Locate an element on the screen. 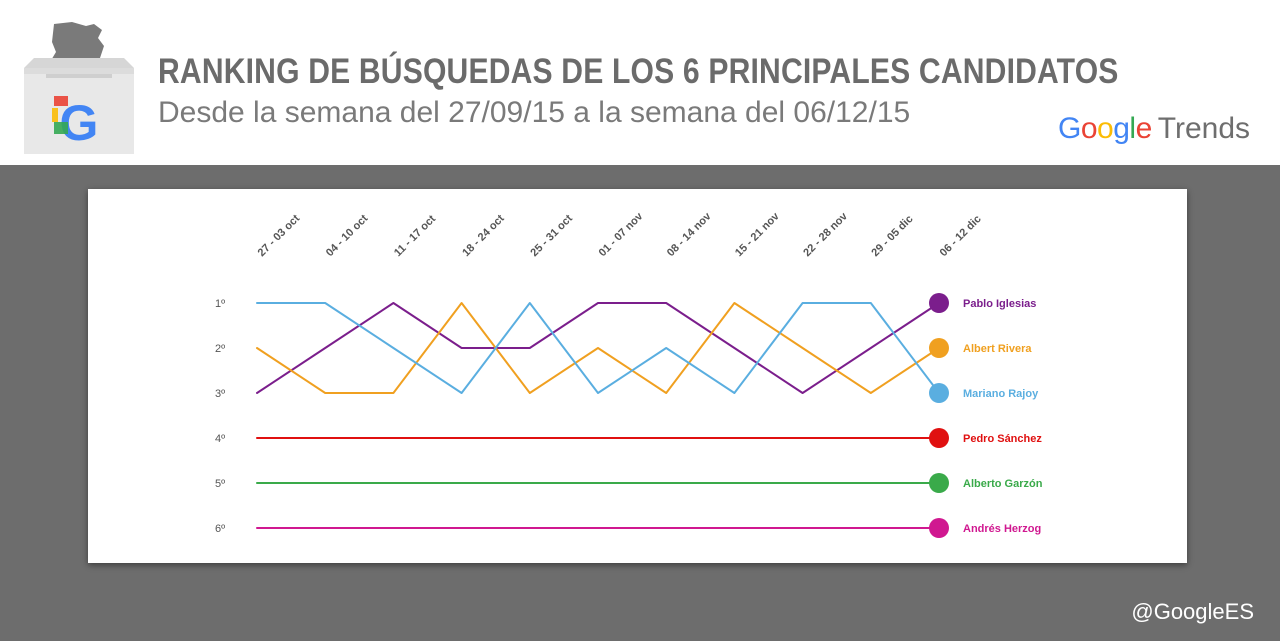 The width and height of the screenshot is (1280, 641). google-wordmark: Google is located at coordinates (1105, 128).